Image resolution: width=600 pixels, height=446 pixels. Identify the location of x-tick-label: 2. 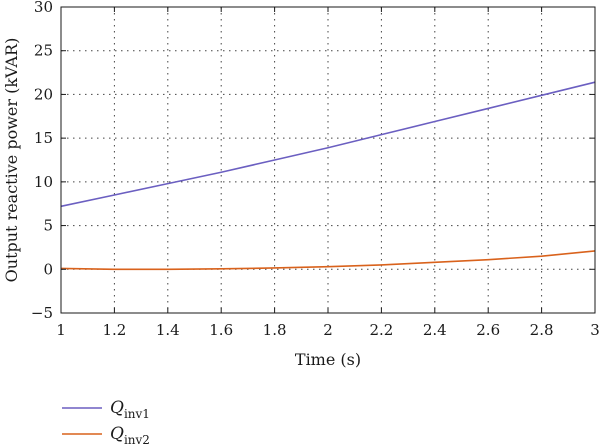
(328, 330).